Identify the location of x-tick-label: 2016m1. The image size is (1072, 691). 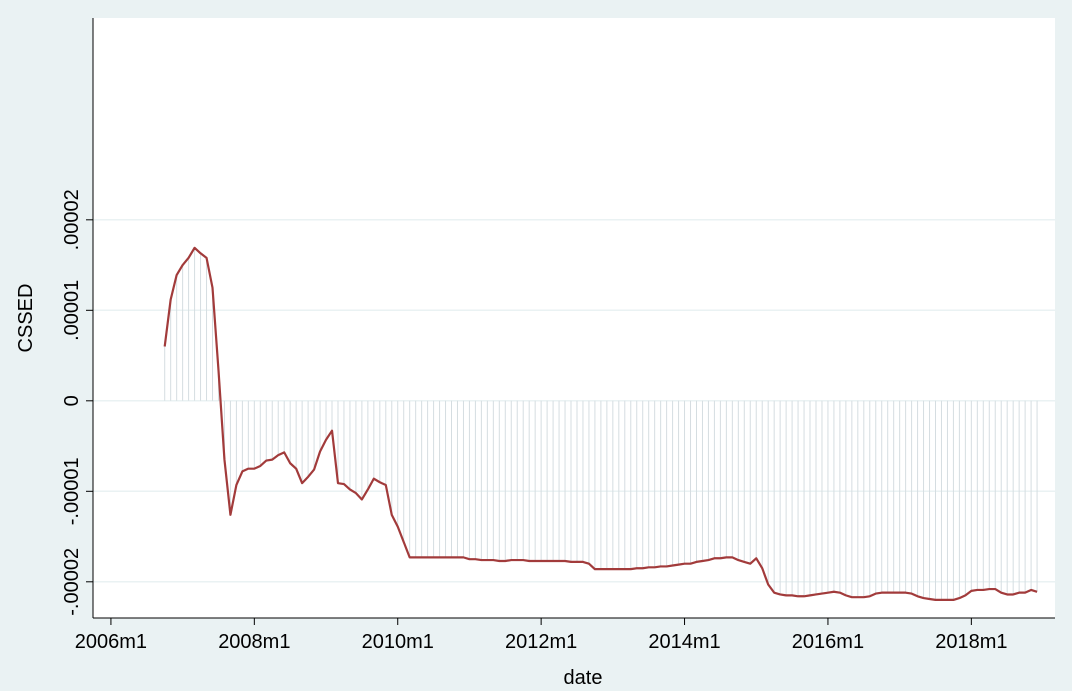
(828, 642).